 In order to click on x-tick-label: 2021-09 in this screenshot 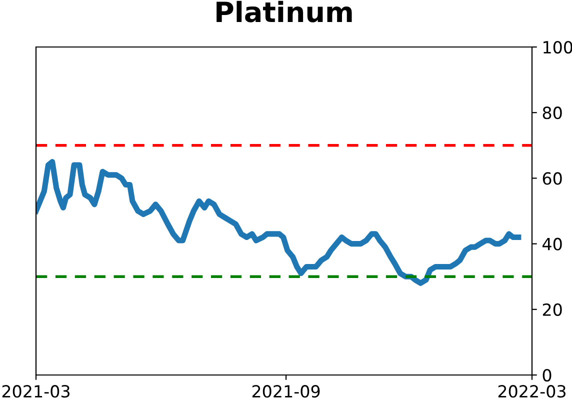, I will do `click(286, 391)`.